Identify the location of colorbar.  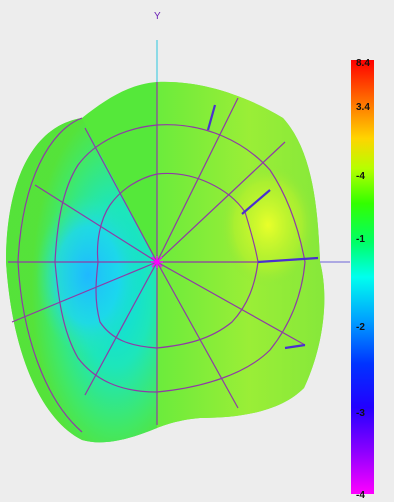
(362, 277).